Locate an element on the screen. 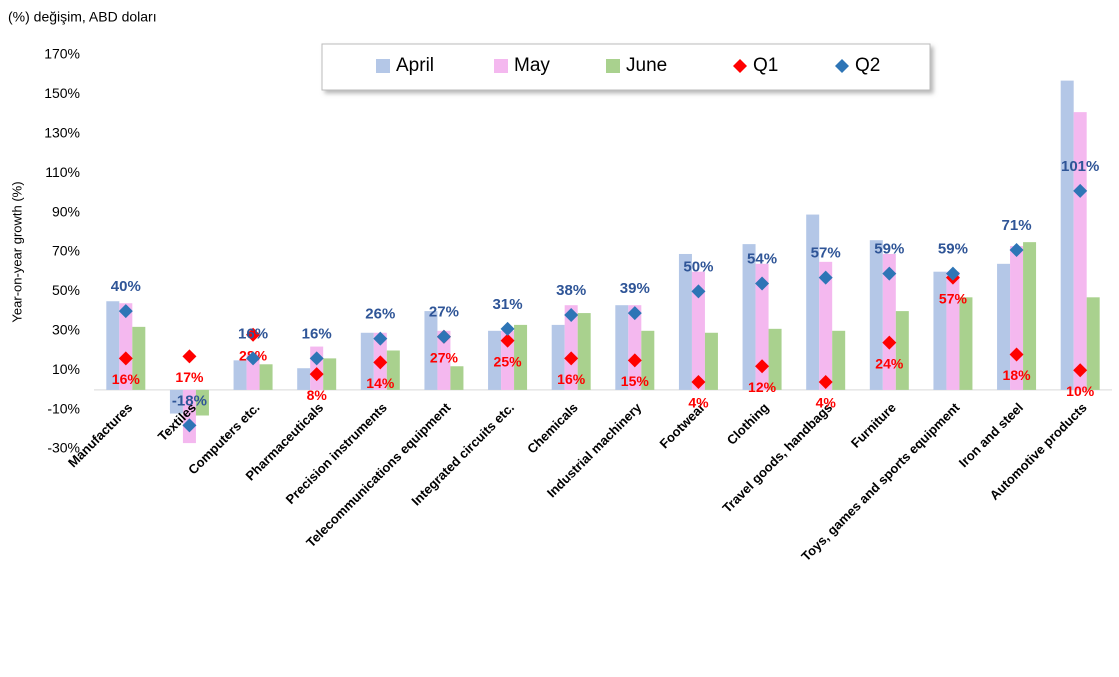  legend-label: Q1 is located at coordinates (765, 65).